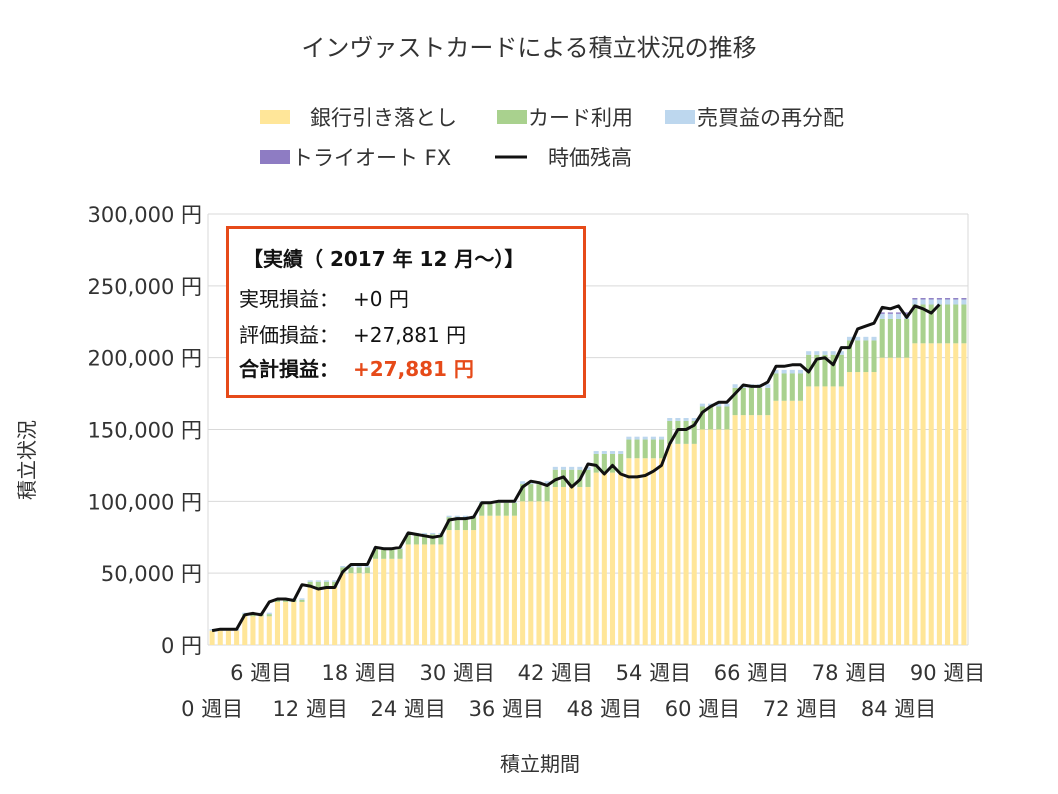  I want to click on y-tick-label: 300,000 円, so click(144, 215).